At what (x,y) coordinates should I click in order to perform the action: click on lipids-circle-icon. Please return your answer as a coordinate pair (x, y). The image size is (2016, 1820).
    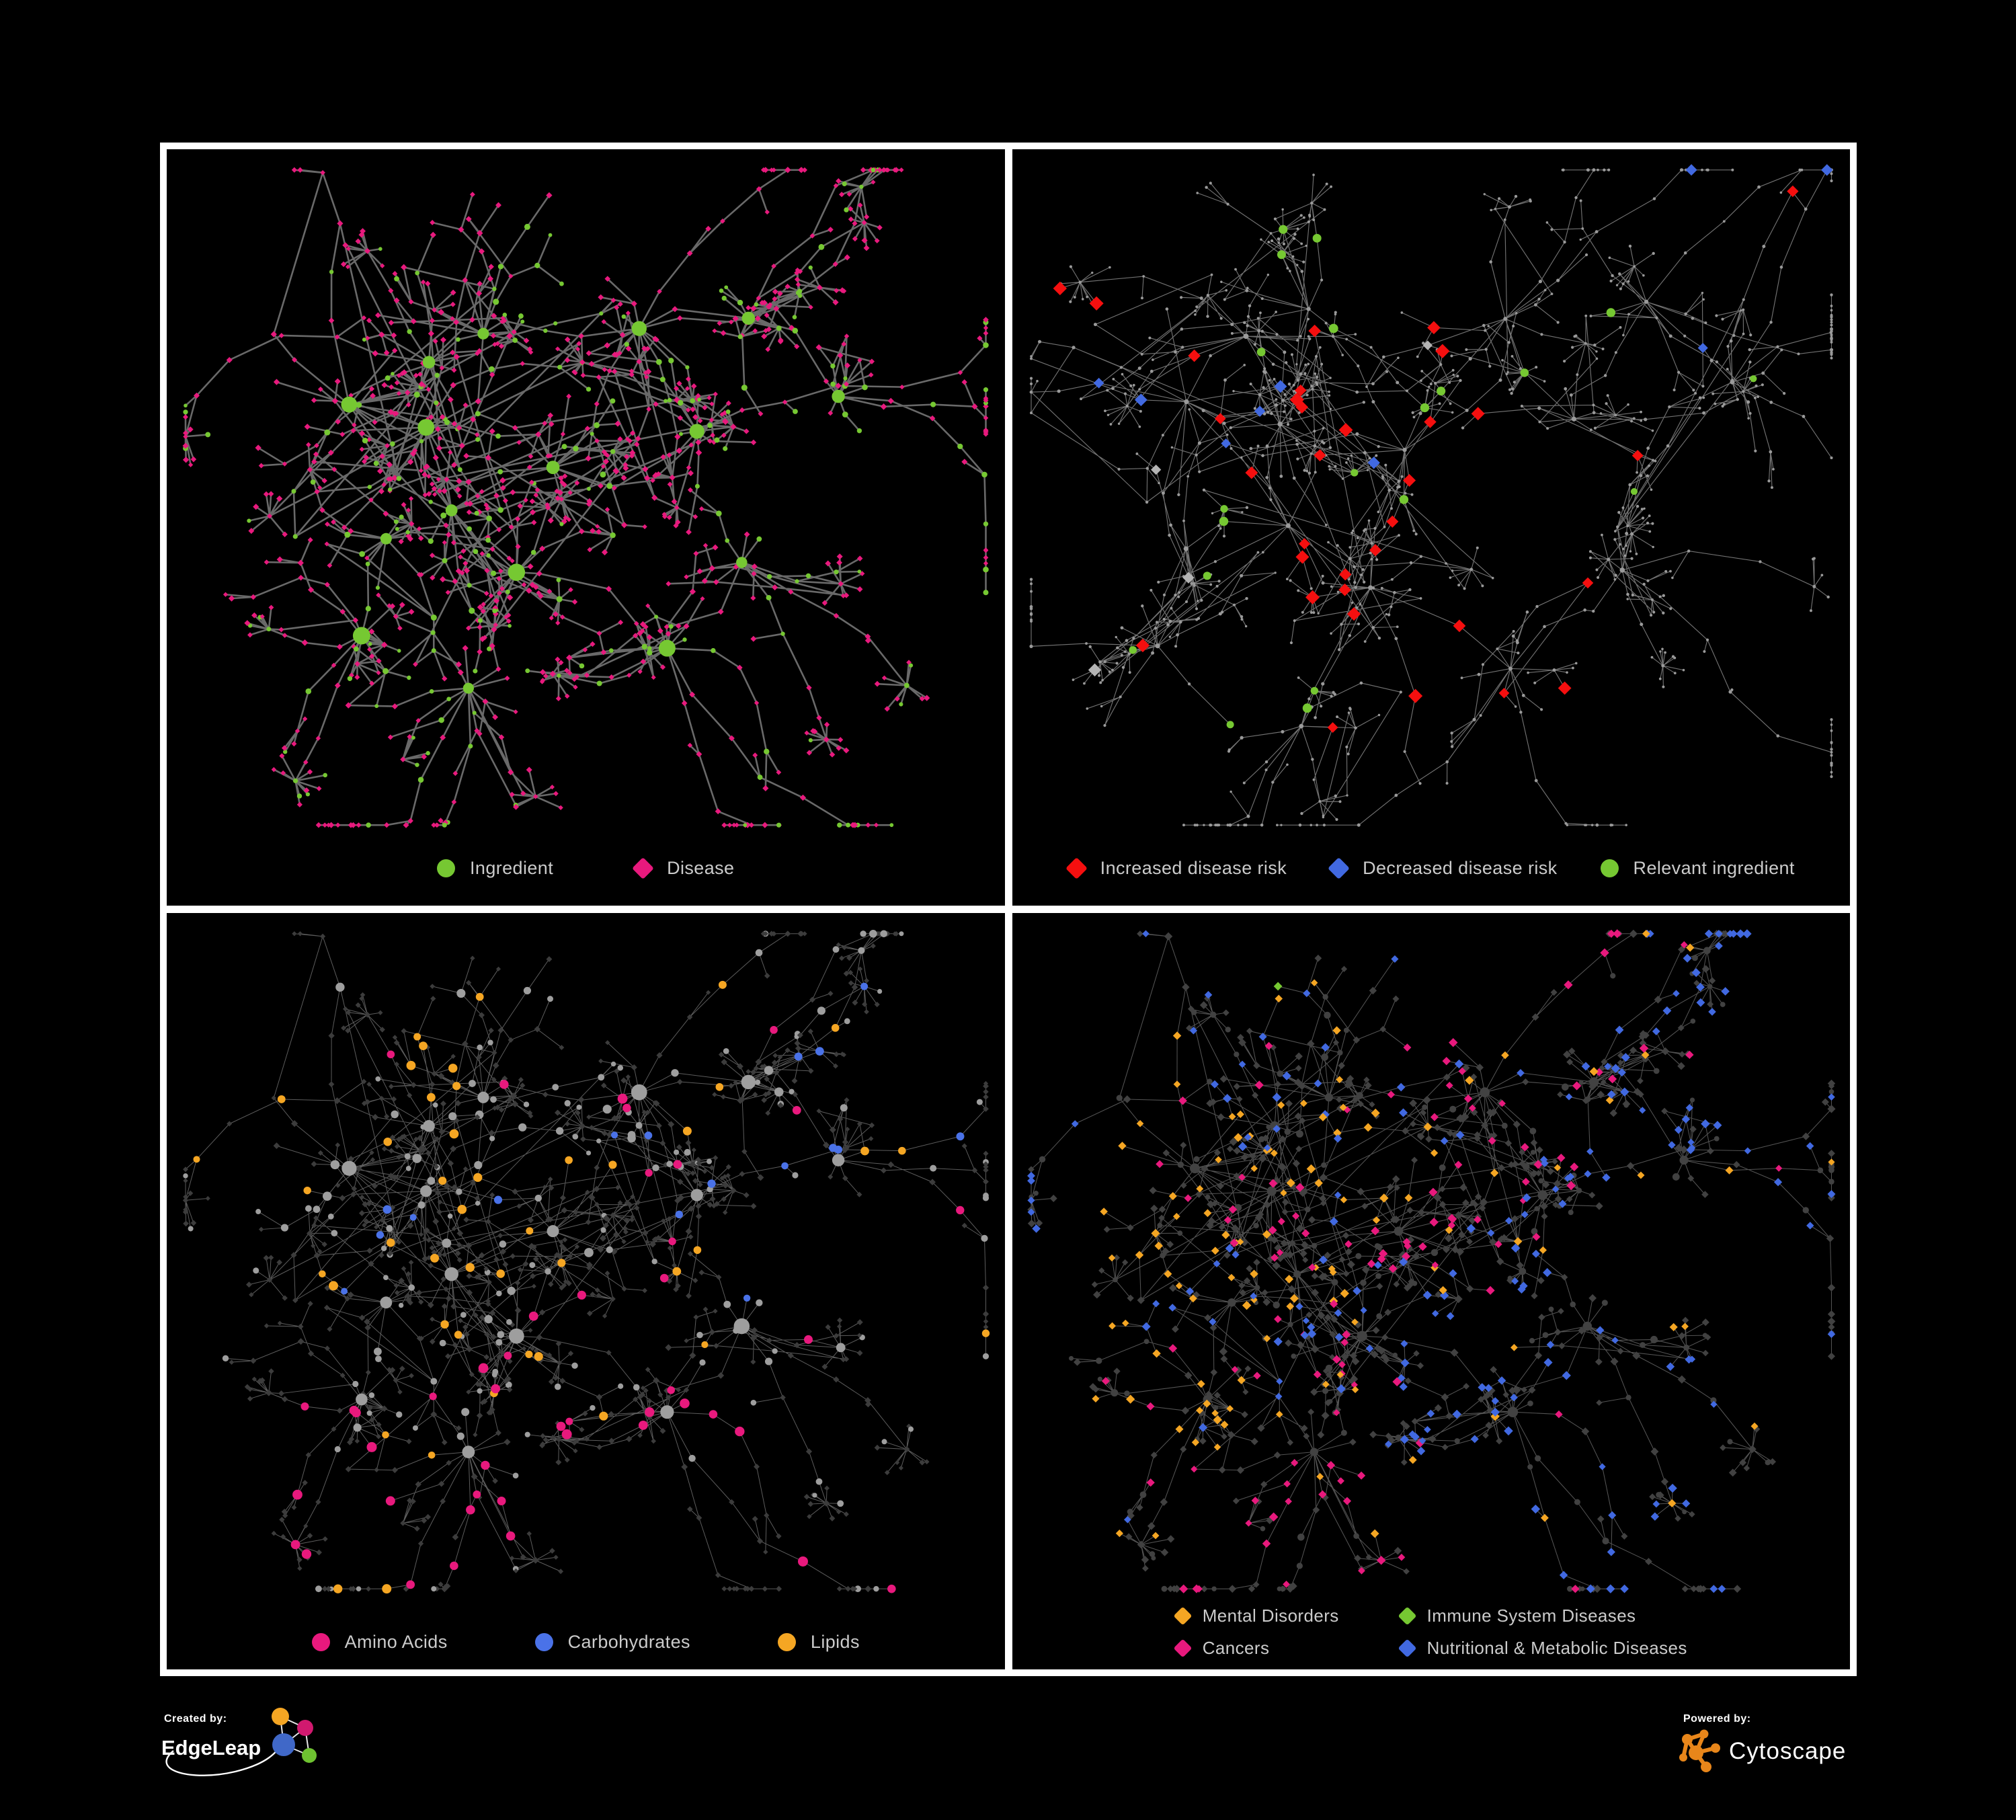
    Looking at the image, I should click on (786, 1642).